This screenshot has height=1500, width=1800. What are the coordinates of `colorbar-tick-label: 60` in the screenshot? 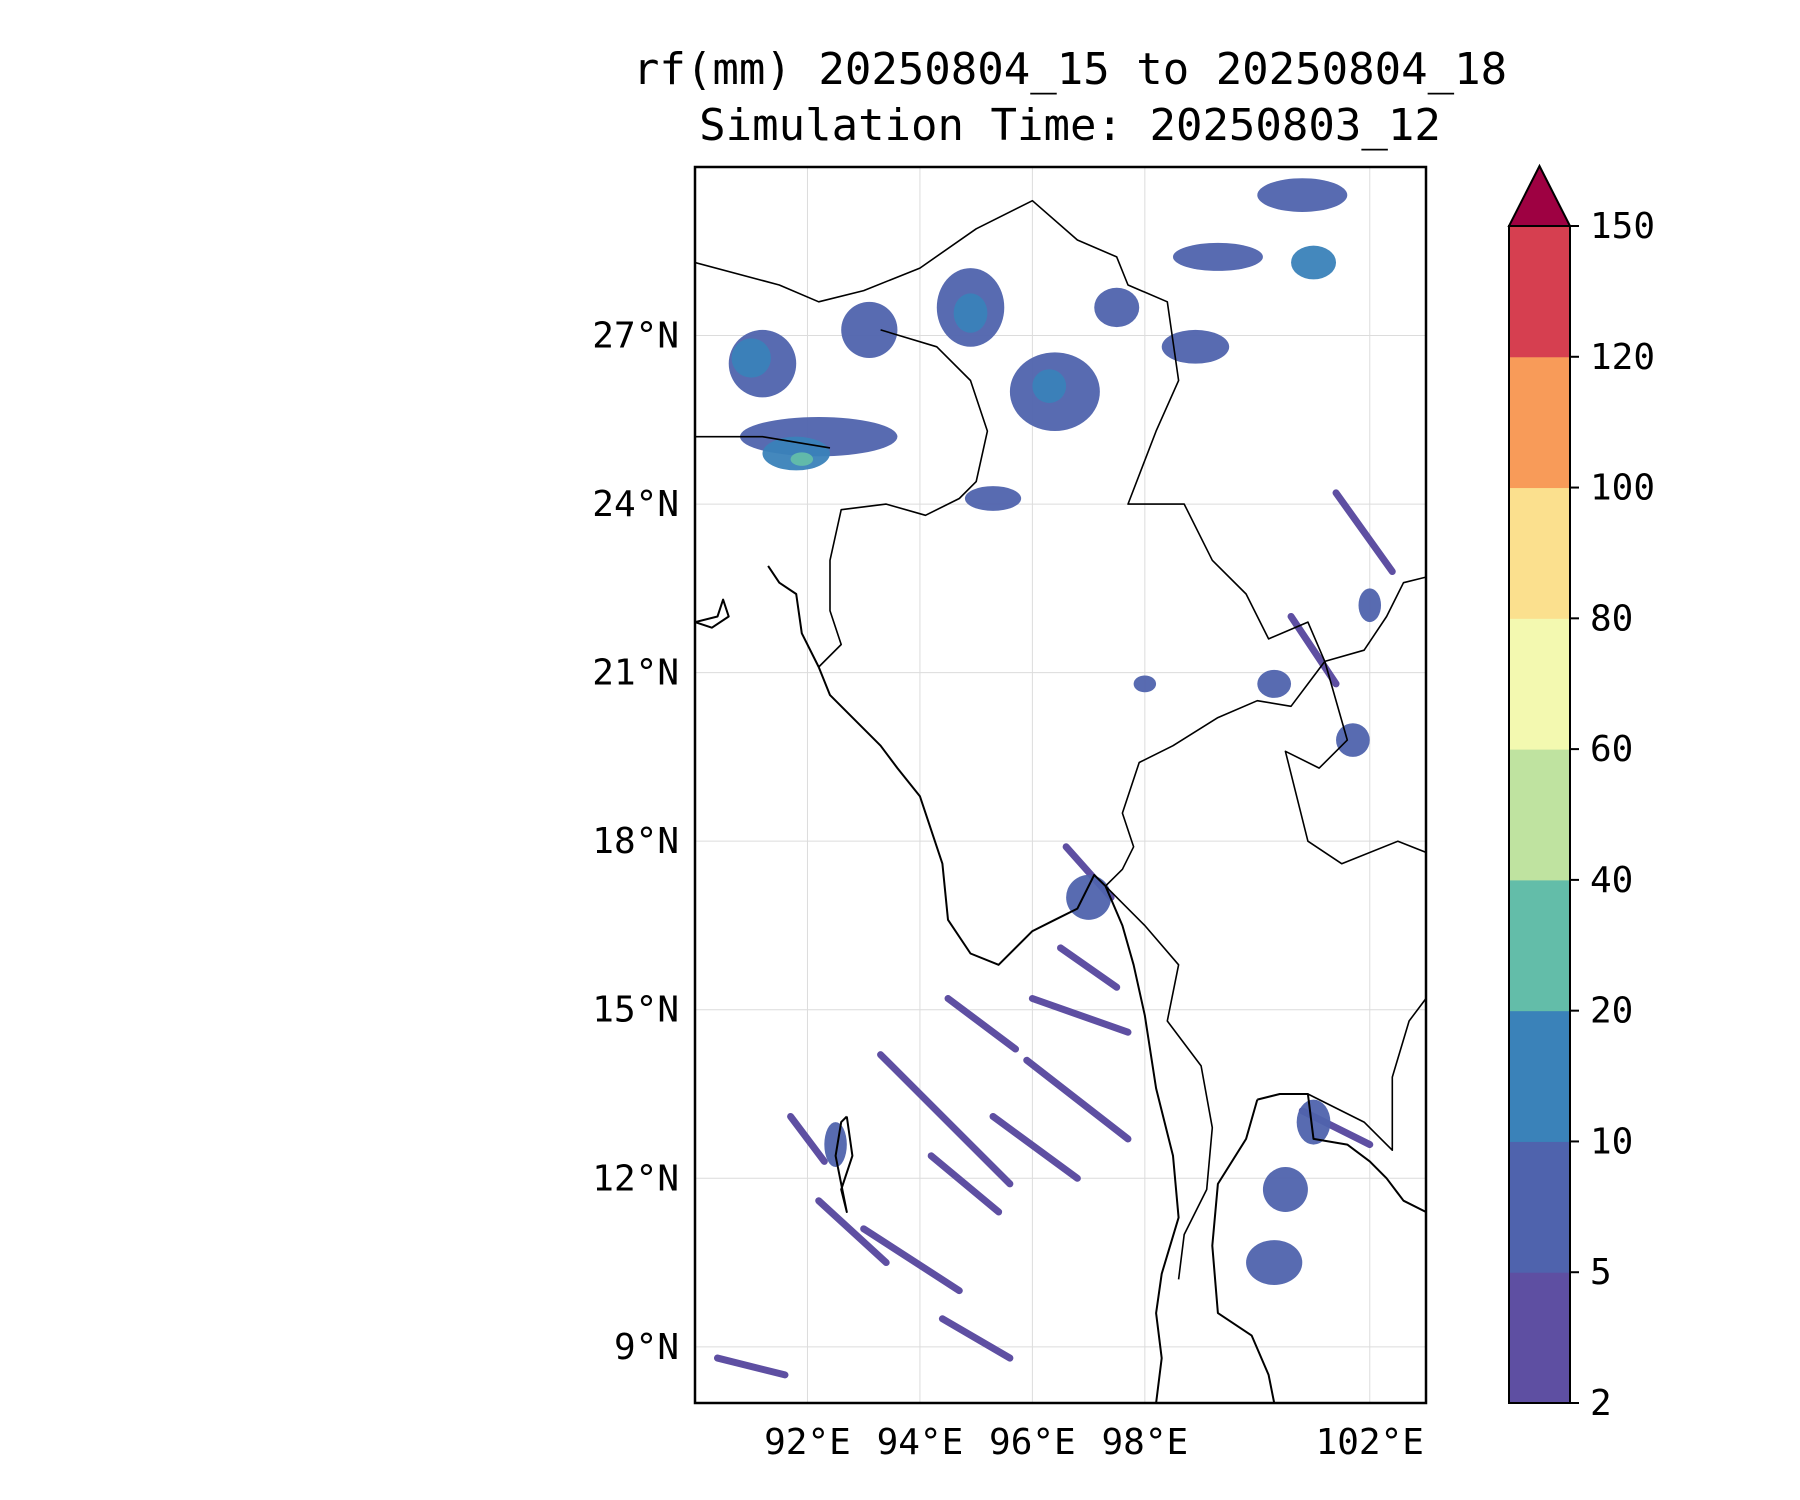 It's located at (1611, 749).